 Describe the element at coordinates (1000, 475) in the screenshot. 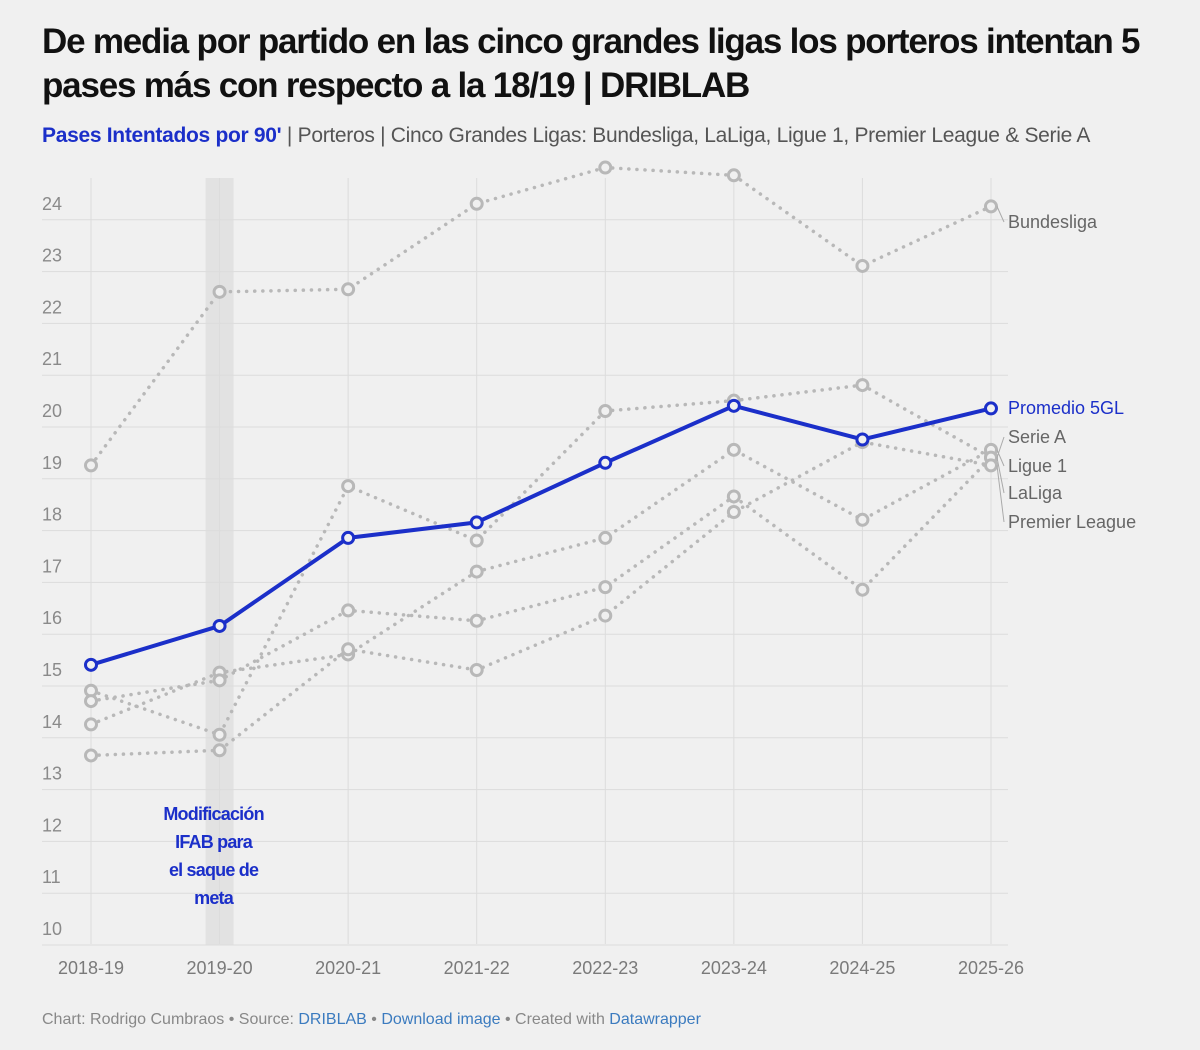

I see `label-leader-laliga` at that location.